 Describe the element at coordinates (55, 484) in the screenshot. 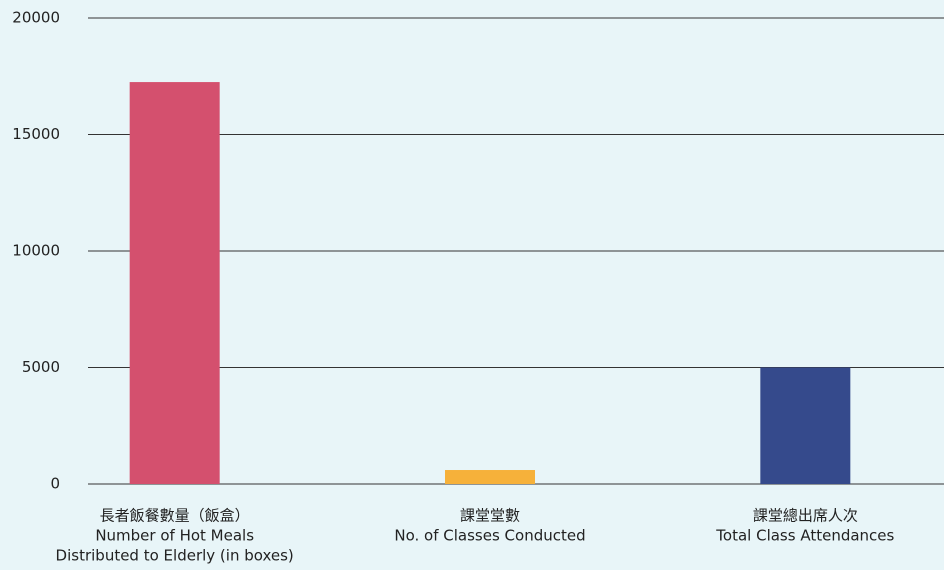

I see `y-tick-label: 0` at that location.